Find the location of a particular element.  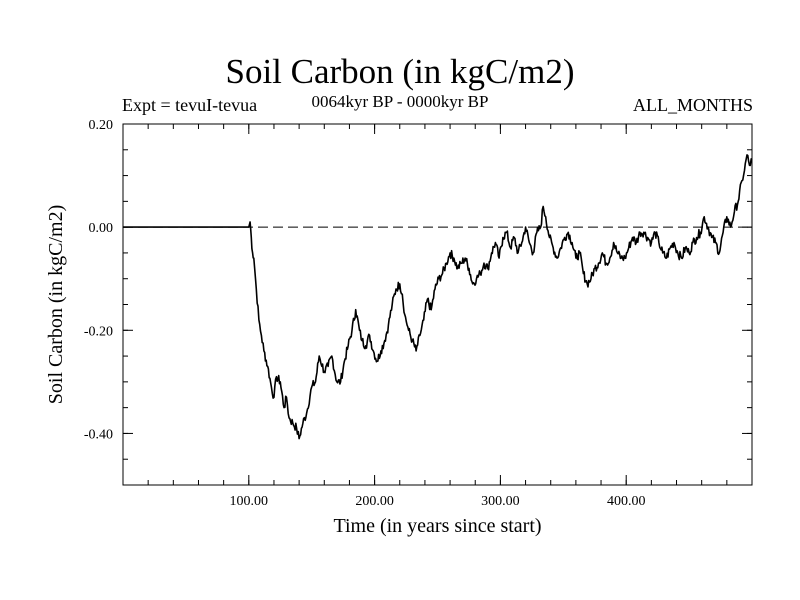

experiment-label: Expt = tevuI-tevua is located at coordinates (190, 105).